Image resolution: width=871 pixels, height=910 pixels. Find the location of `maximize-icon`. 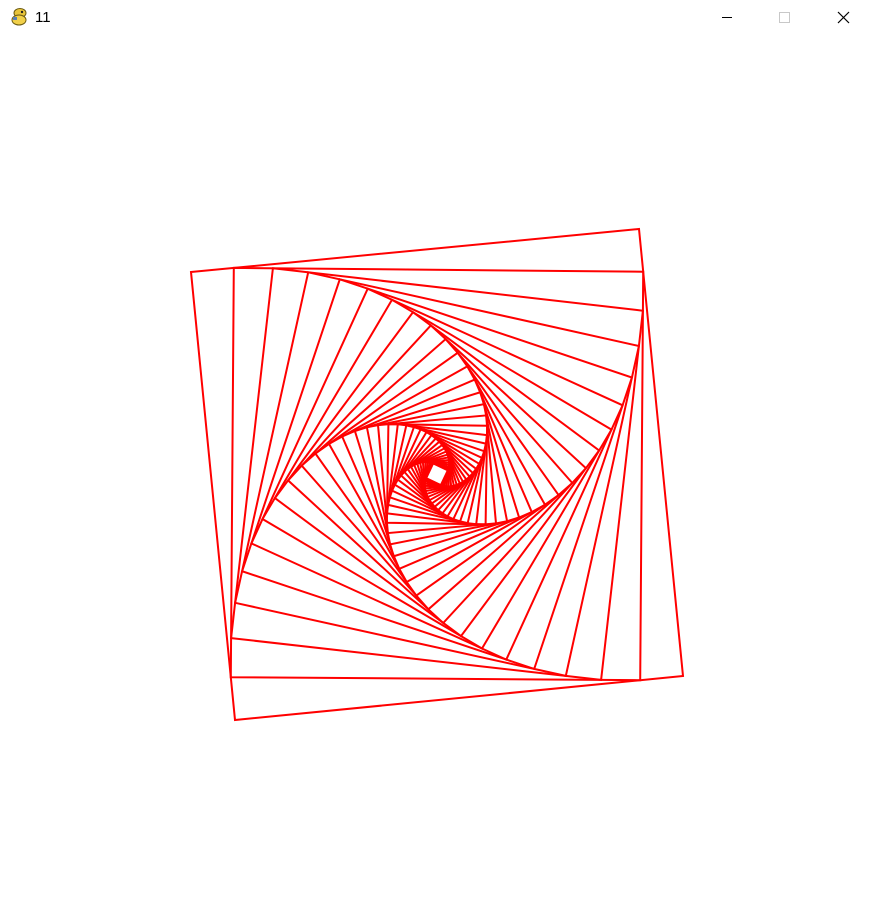

maximize-icon is located at coordinates (784, 17).